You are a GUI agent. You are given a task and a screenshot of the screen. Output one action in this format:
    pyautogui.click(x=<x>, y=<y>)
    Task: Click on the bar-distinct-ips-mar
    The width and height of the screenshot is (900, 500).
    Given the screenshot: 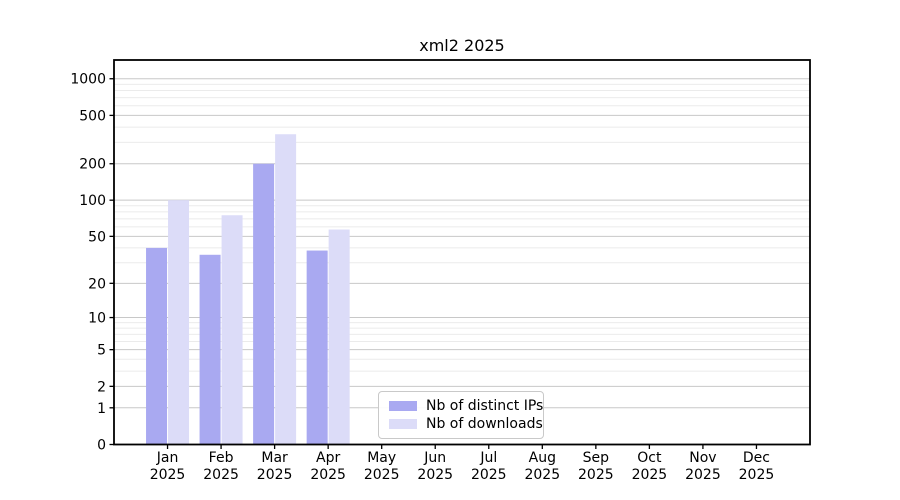 What is the action you would take?
    pyautogui.click(x=264, y=304)
    